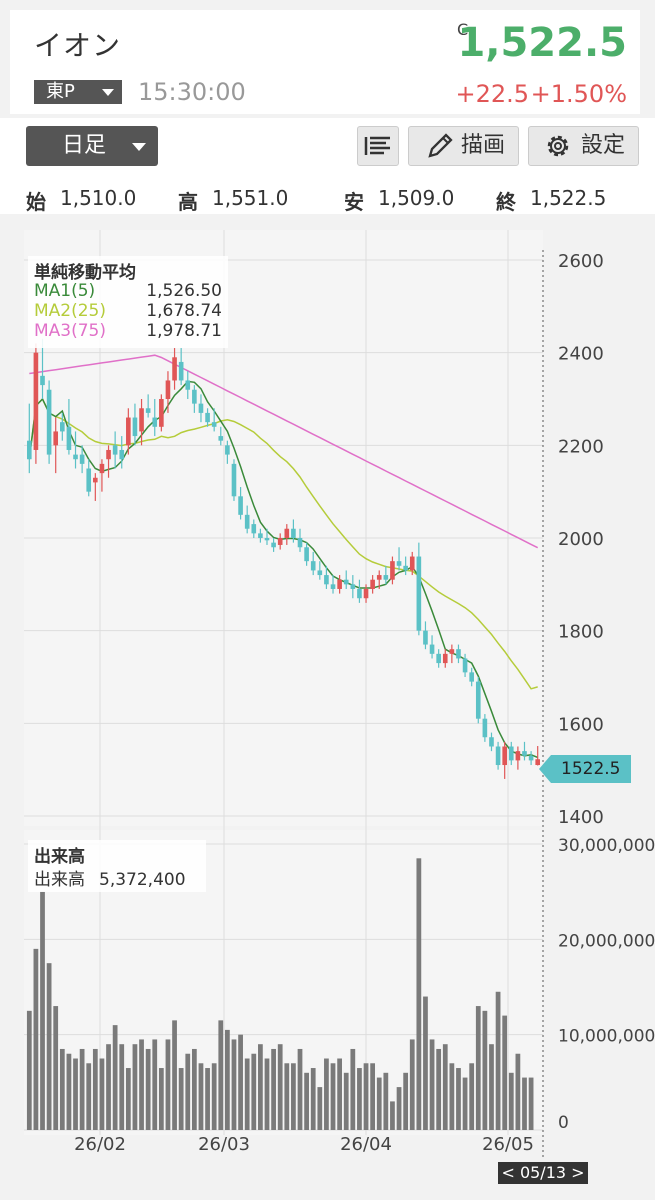 This screenshot has width=655, height=1200. I want to click on market-selector: 東P, so click(78, 92).